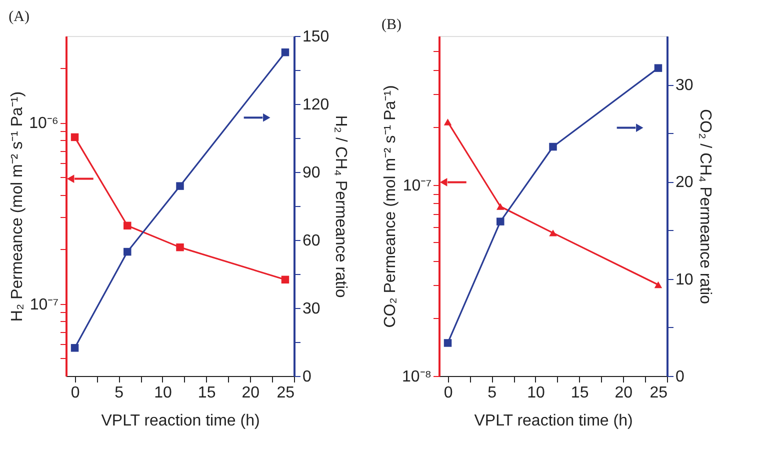 This screenshot has width=765, height=457. I want to click on y-tick-label: 10⁻⁸, so click(417, 377).